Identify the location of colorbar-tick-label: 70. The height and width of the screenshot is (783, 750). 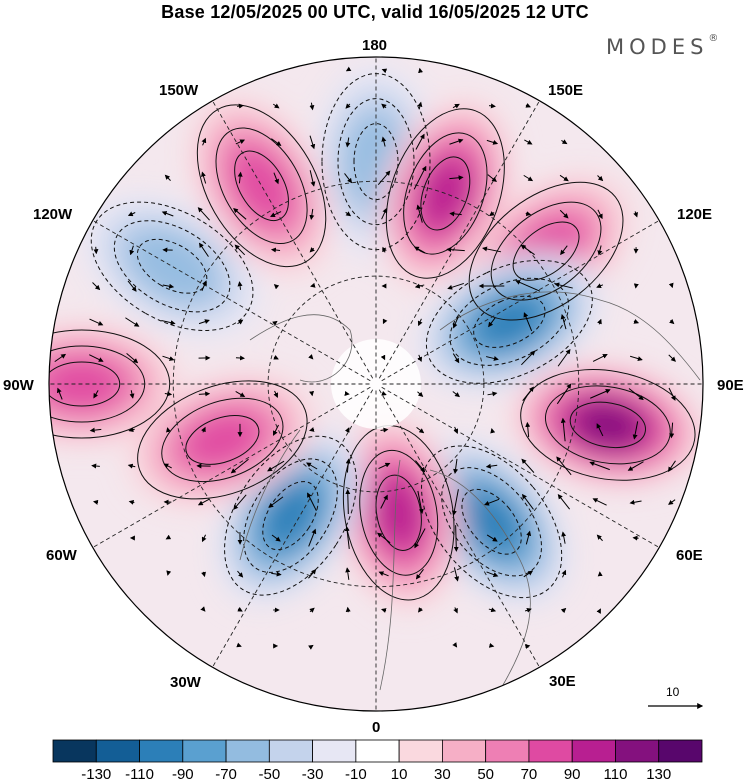
(529, 774).